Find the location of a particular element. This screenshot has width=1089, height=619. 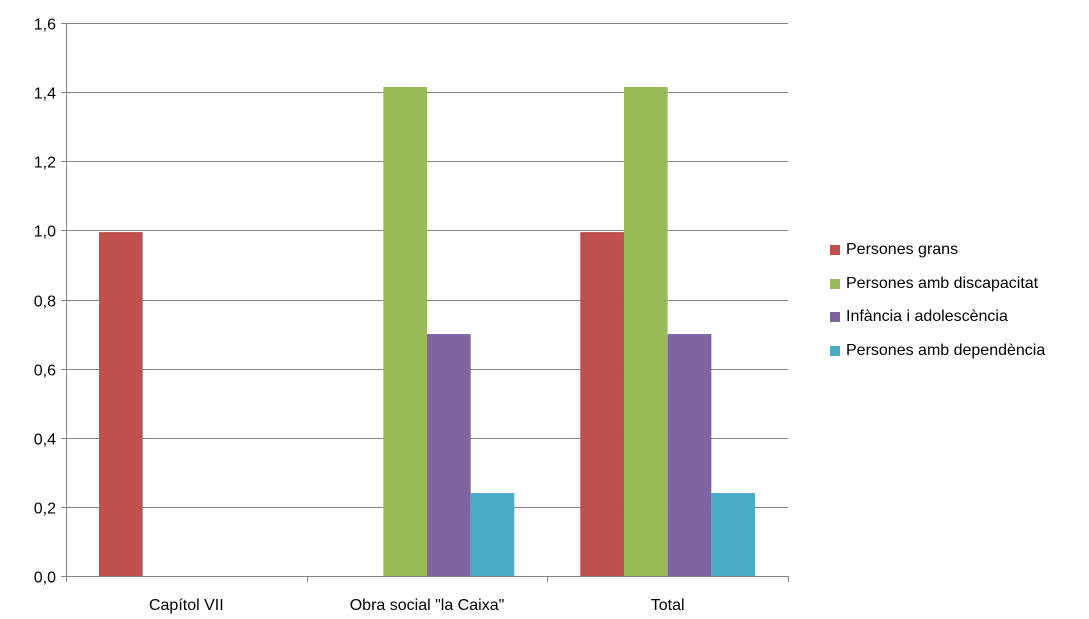

x-category-label: Capítol VII is located at coordinates (186, 605).